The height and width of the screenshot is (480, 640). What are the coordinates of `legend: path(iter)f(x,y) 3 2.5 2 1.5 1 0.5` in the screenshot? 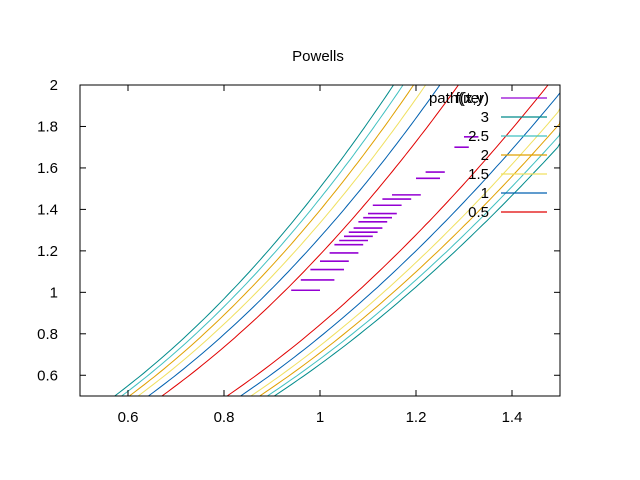 It's located at (488, 155).